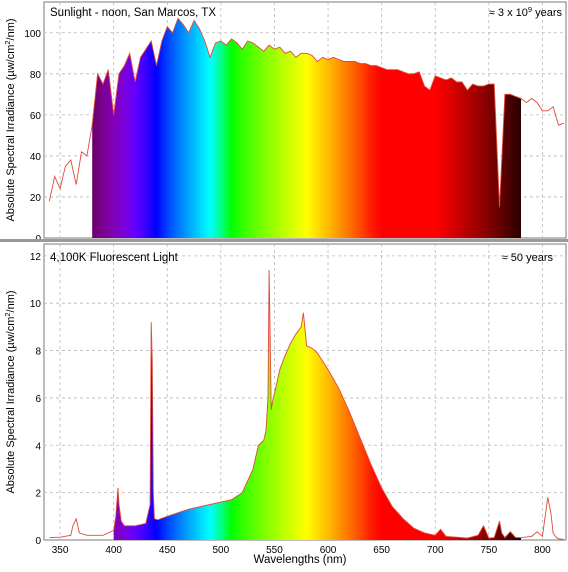  I want to click on y-tick-label: 20, so click(36, 198).